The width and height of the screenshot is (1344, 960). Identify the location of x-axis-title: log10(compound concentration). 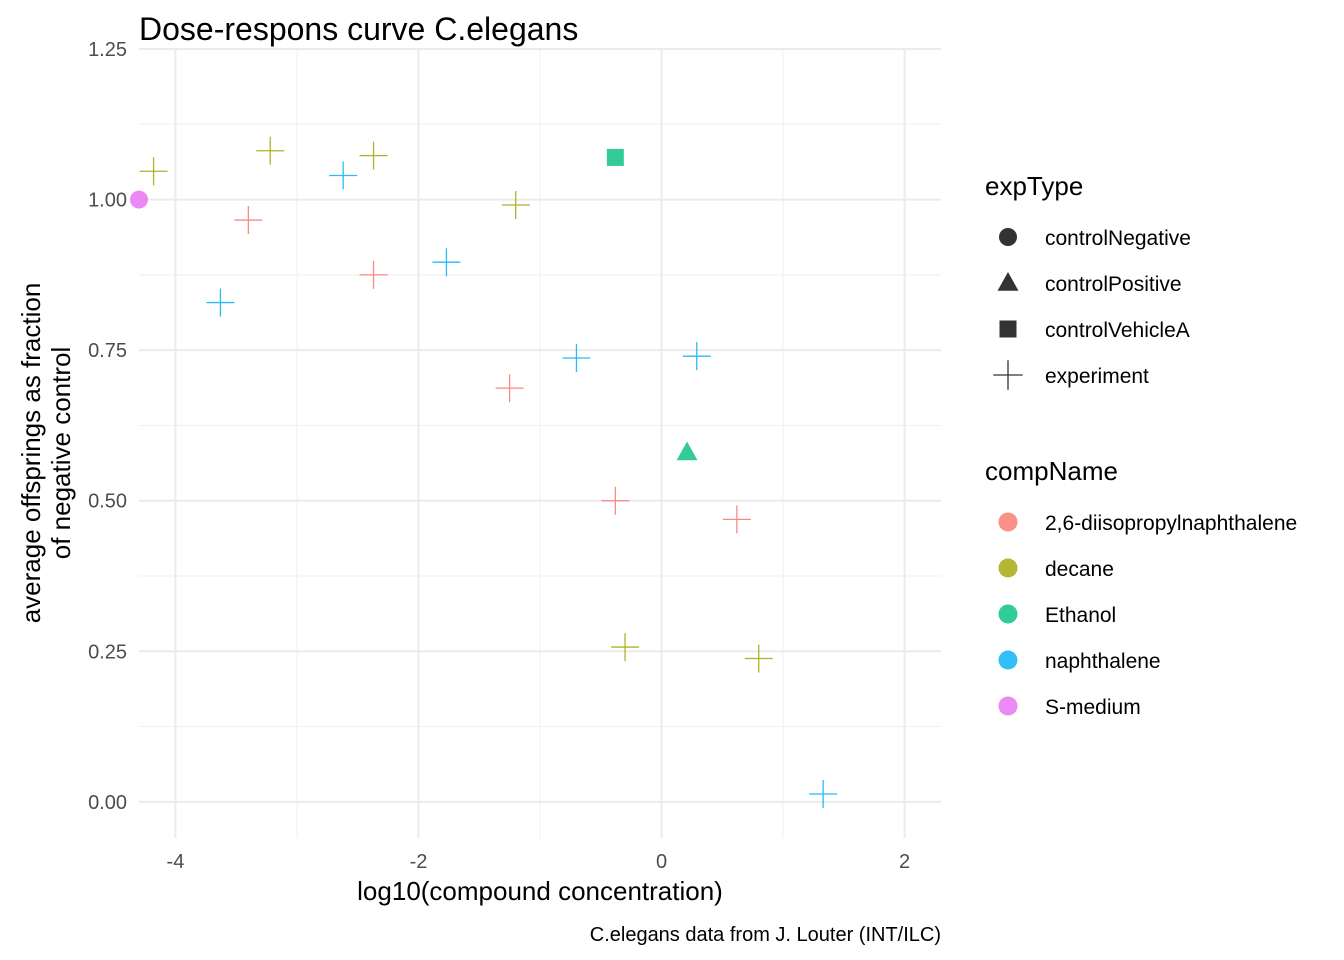
(540, 891).